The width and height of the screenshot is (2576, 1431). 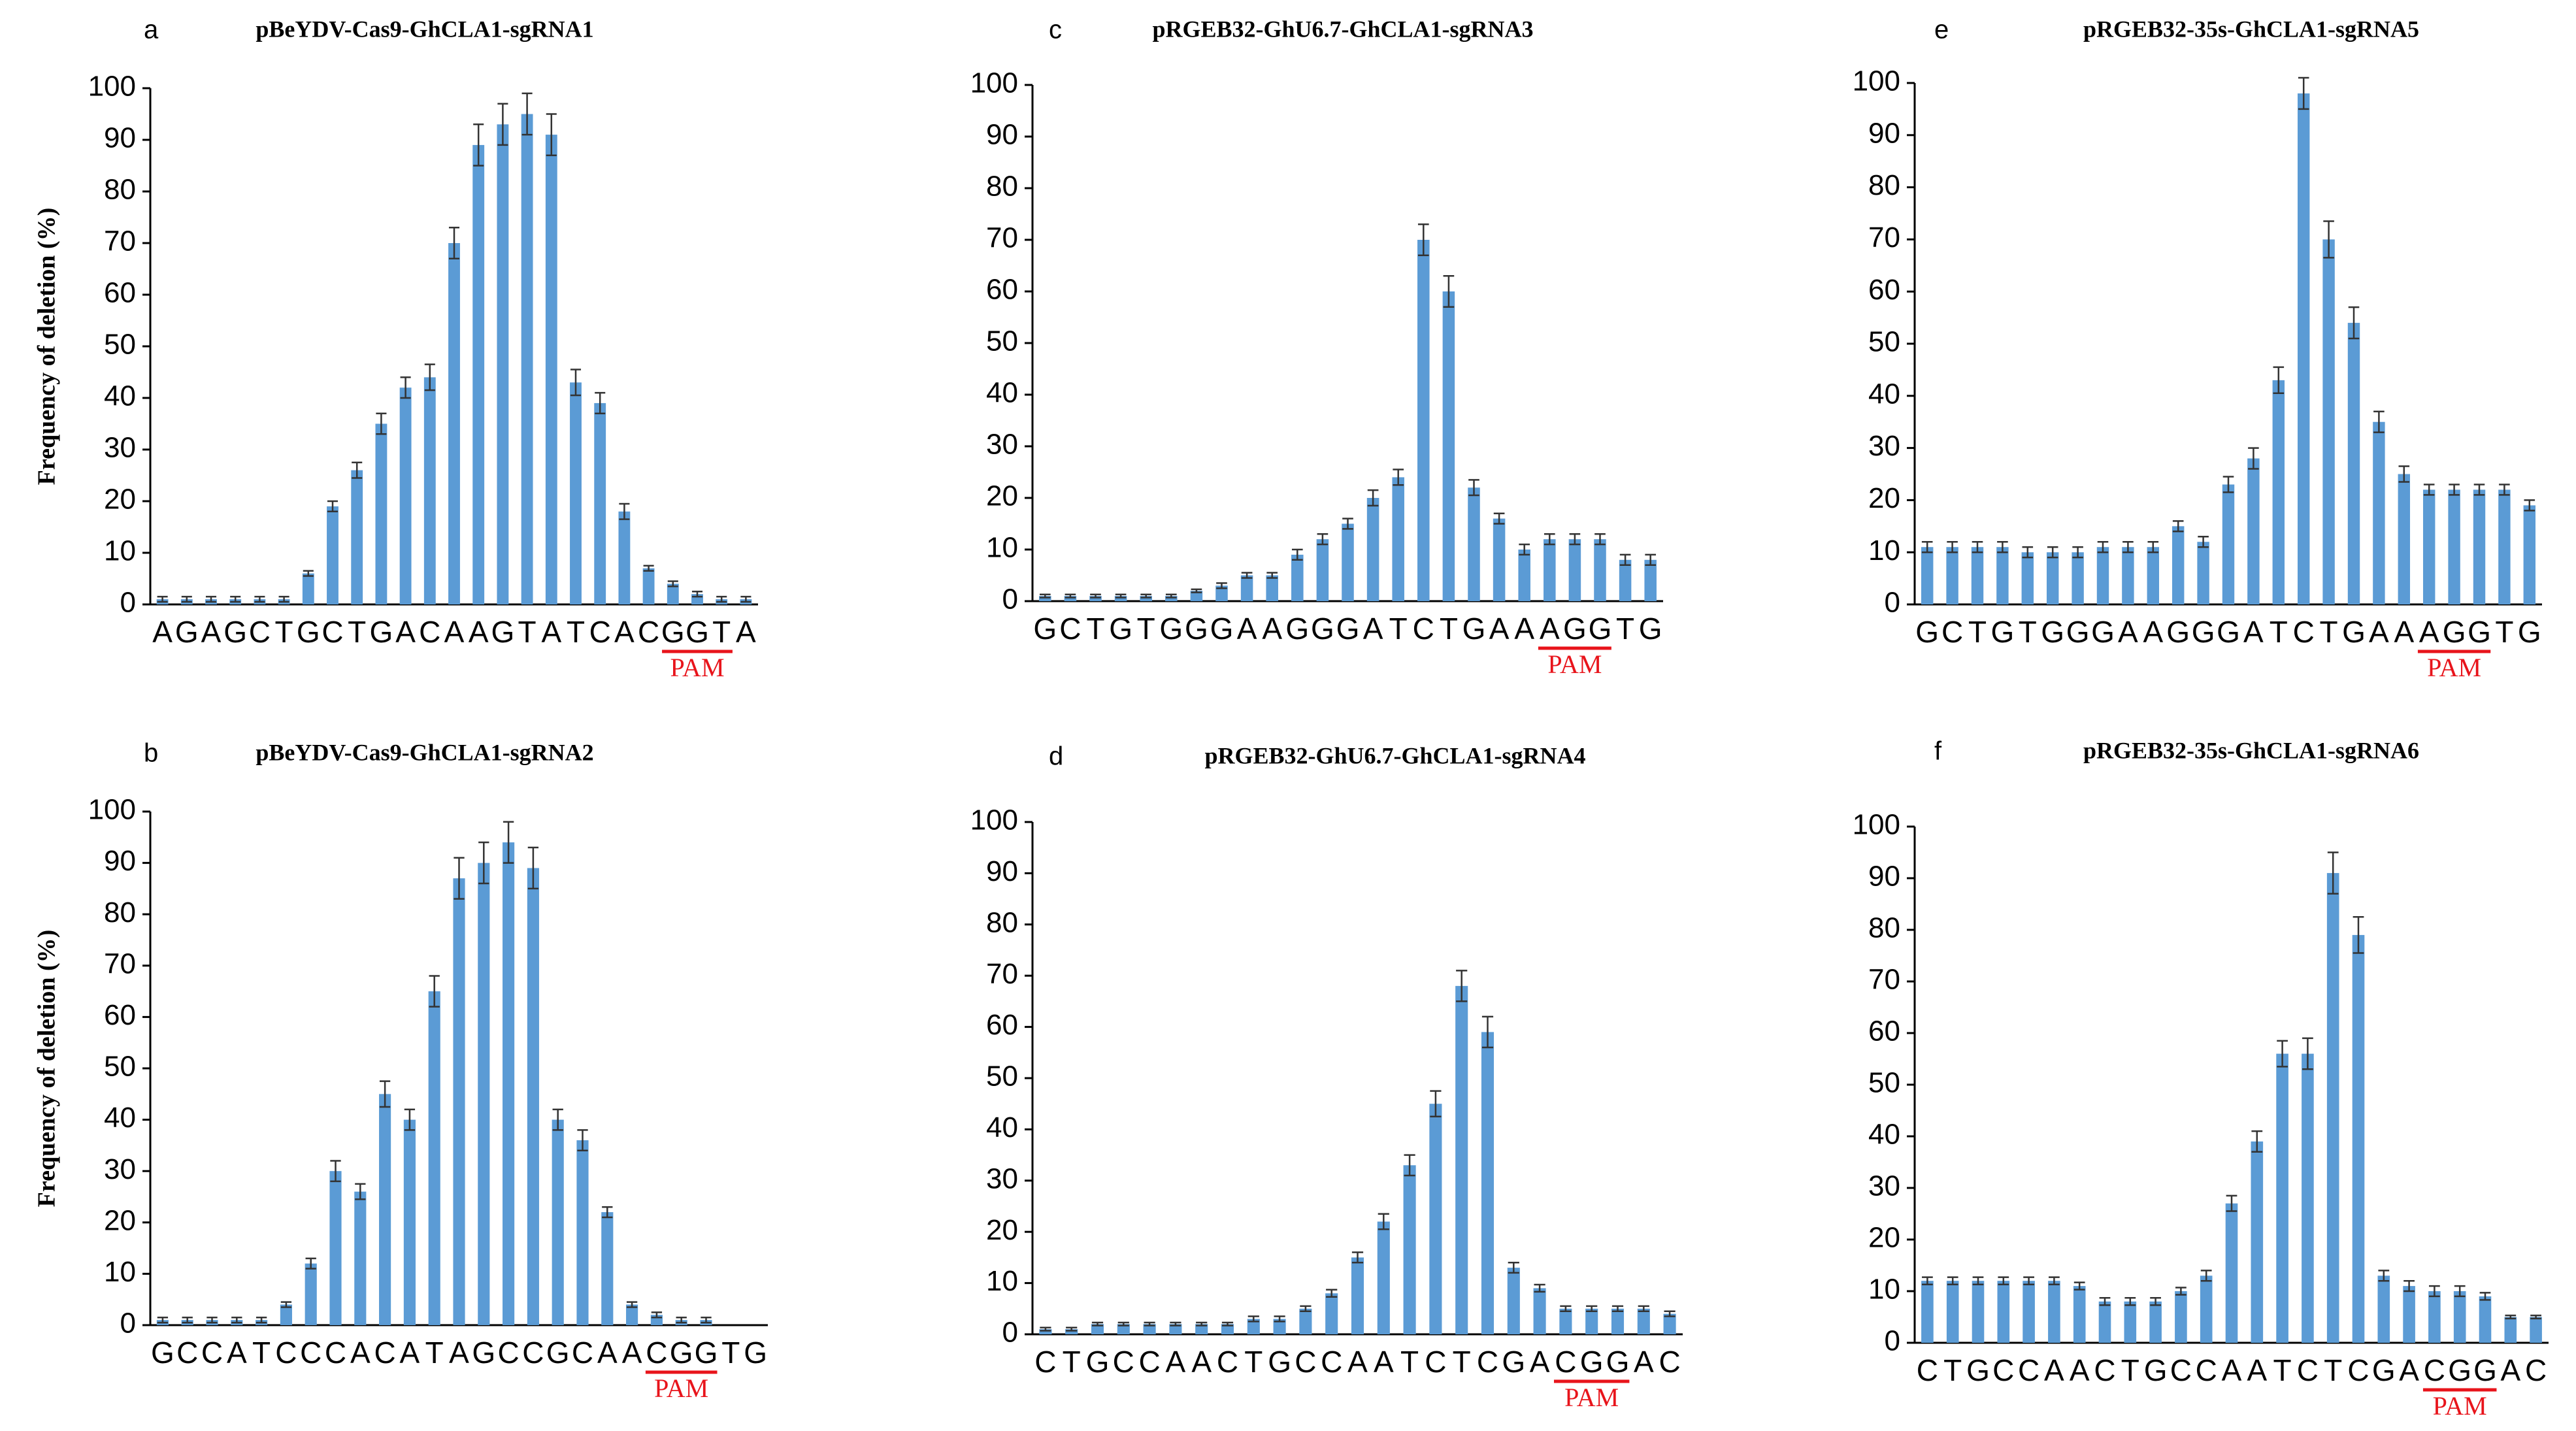 What do you see at coordinates (1002, 1127) in the screenshot?
I see `y-tick-label: 40` at bounding box center [1002, 1127].